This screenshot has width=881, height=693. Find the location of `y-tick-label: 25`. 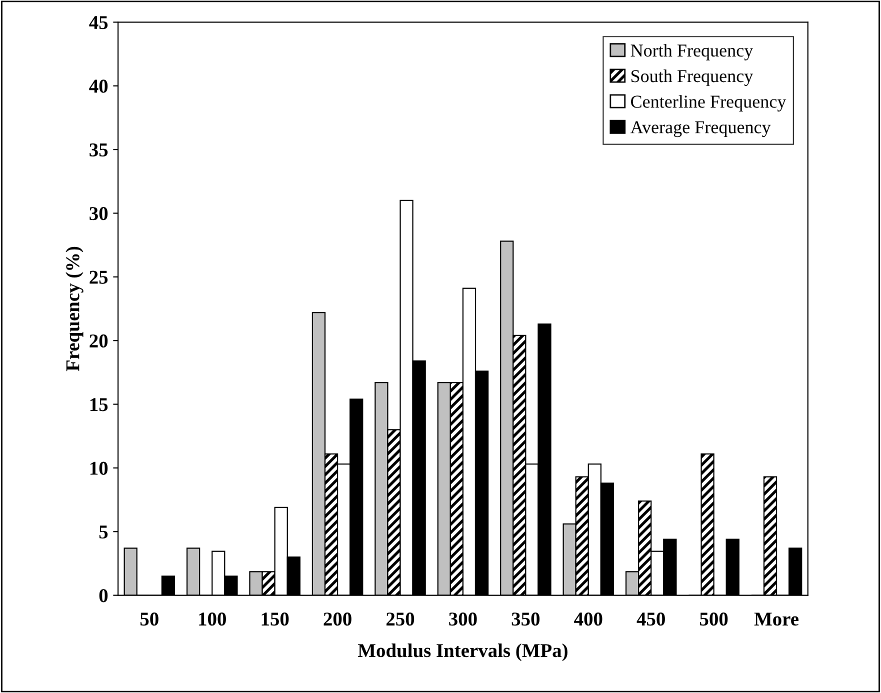

y-tick-label: 25 is located at coordinates (99, 277).